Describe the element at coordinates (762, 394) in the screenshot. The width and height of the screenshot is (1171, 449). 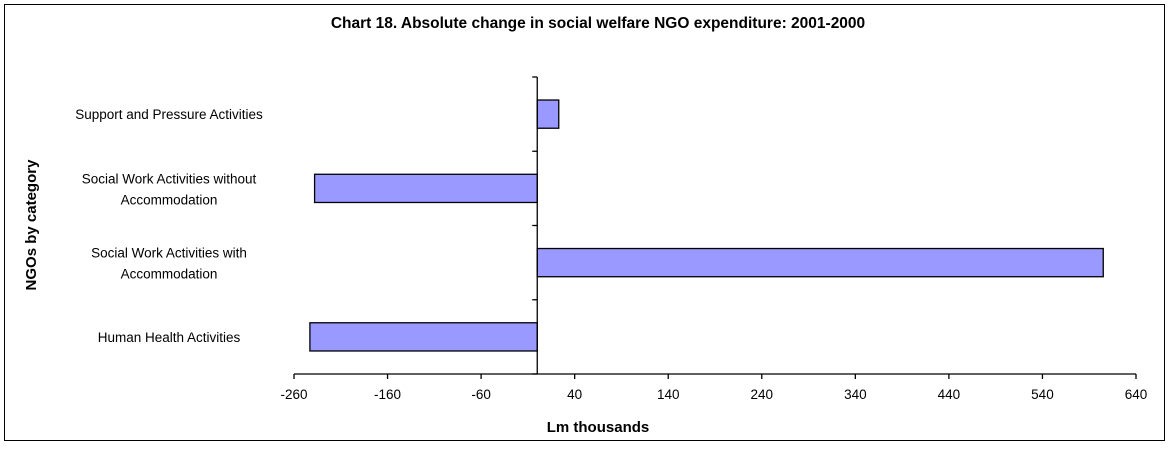
I see `x-tick-label-5: 240` at that location.